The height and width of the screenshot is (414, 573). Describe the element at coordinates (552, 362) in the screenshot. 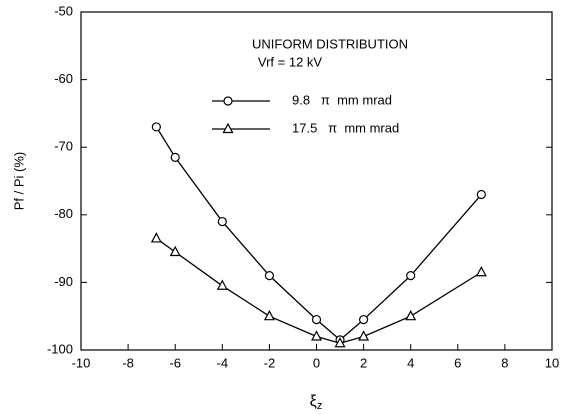

I see `x-tick-label: 10` at that location.